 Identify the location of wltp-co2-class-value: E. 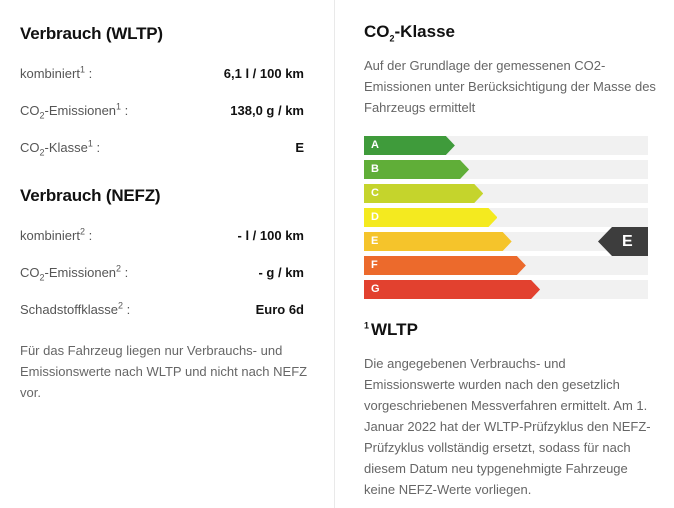
(299, 147).